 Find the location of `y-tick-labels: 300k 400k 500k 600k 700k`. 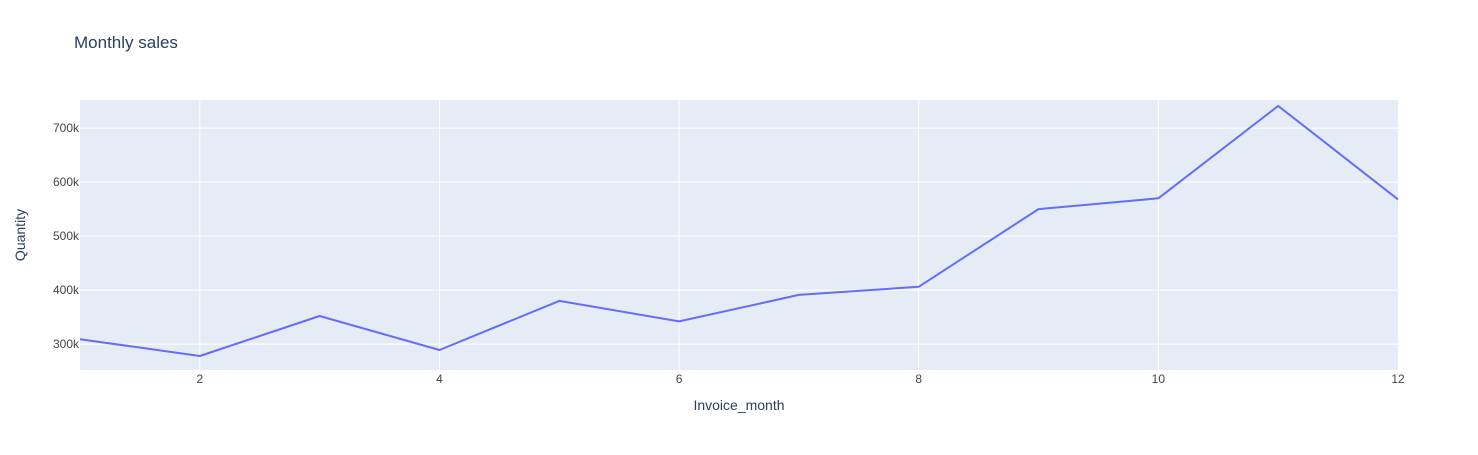

y-tick-labels: 300k 400k 500k 600k 700k is located at coordinates (66, 236).